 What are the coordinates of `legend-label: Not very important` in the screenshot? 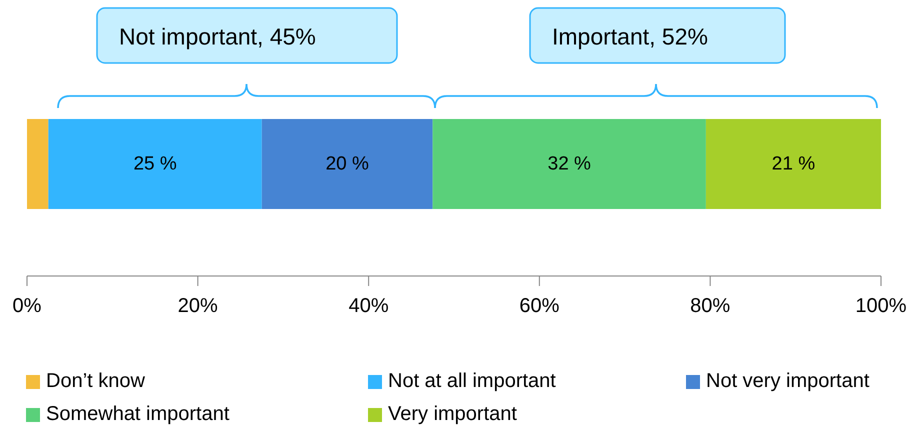 It's located at (788, 381).